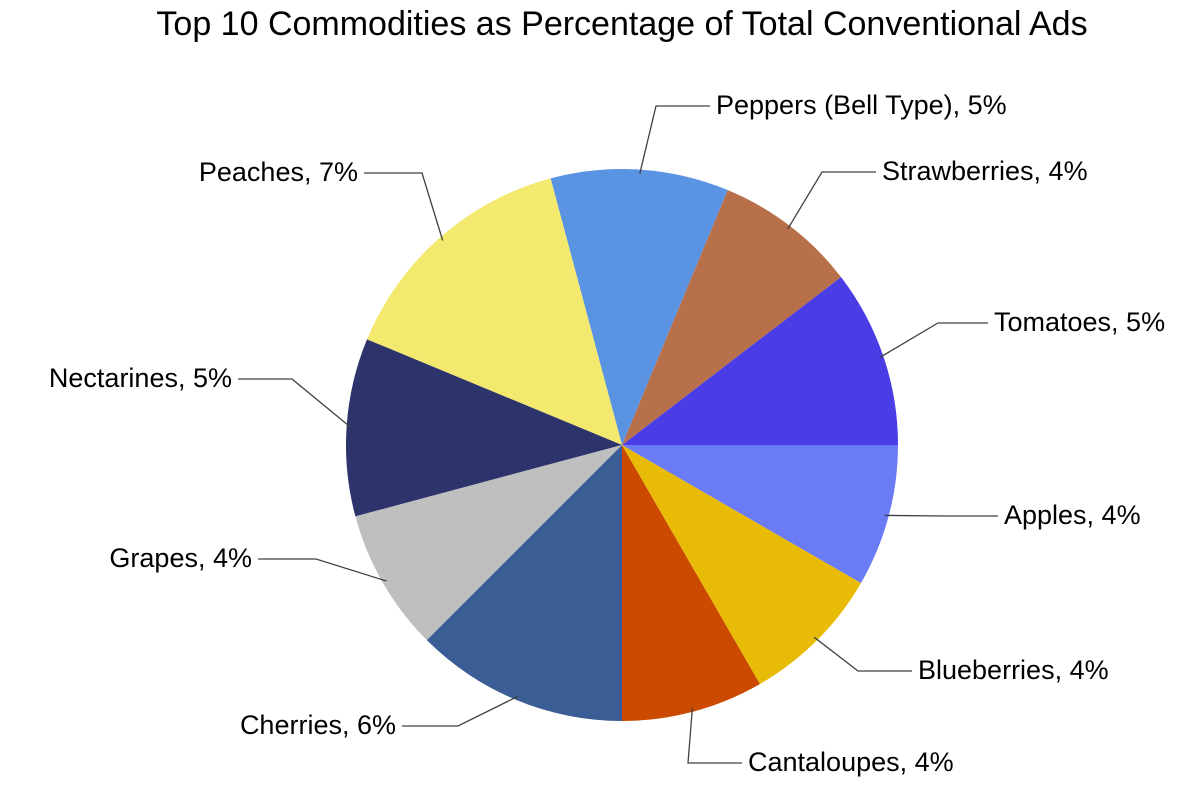  Describe the element at coordinates (140, 378) in the screenshot. I see `slice-label-nectarines: Nectarines, 5%` at that location.